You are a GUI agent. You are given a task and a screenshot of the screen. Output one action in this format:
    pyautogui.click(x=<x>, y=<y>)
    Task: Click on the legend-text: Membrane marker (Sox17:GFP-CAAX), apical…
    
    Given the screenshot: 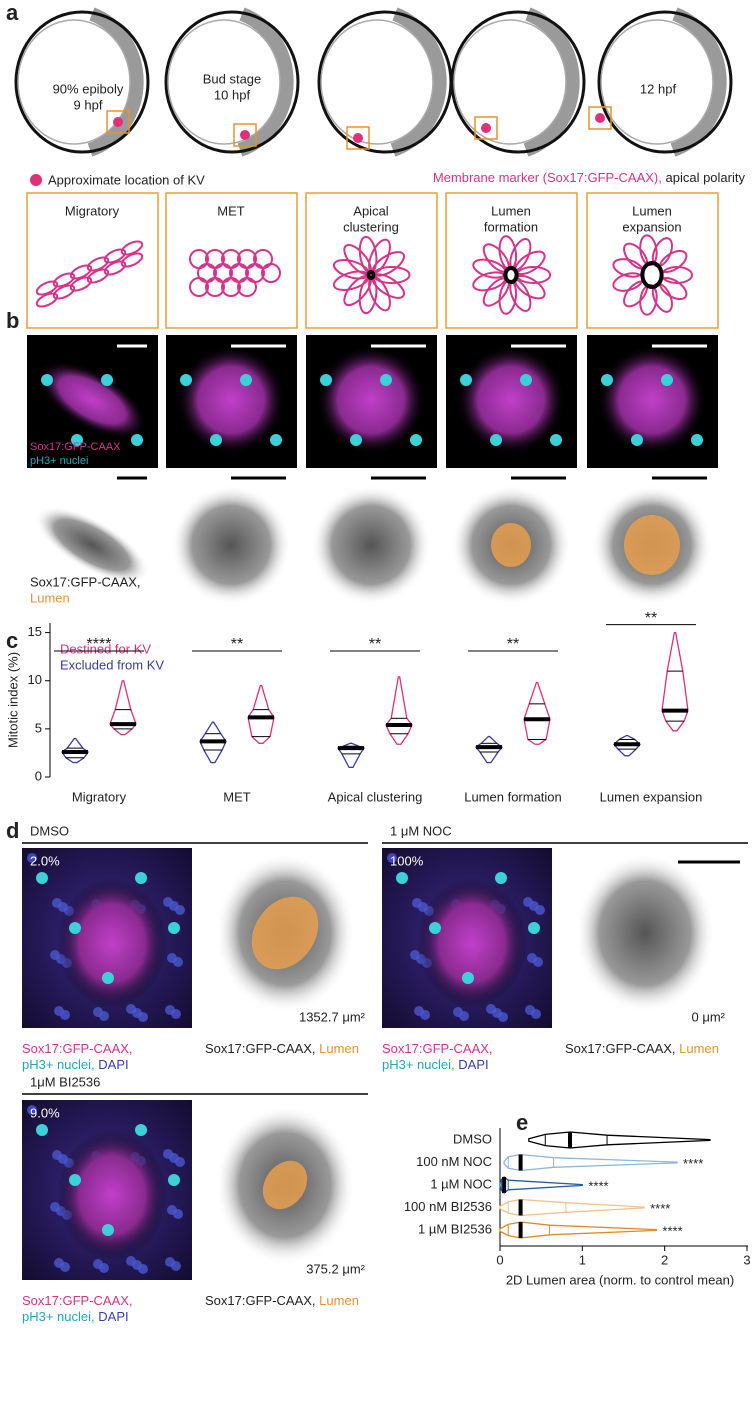 What is the action you would take?
    pyautogui.click(x=589, y=177)
    